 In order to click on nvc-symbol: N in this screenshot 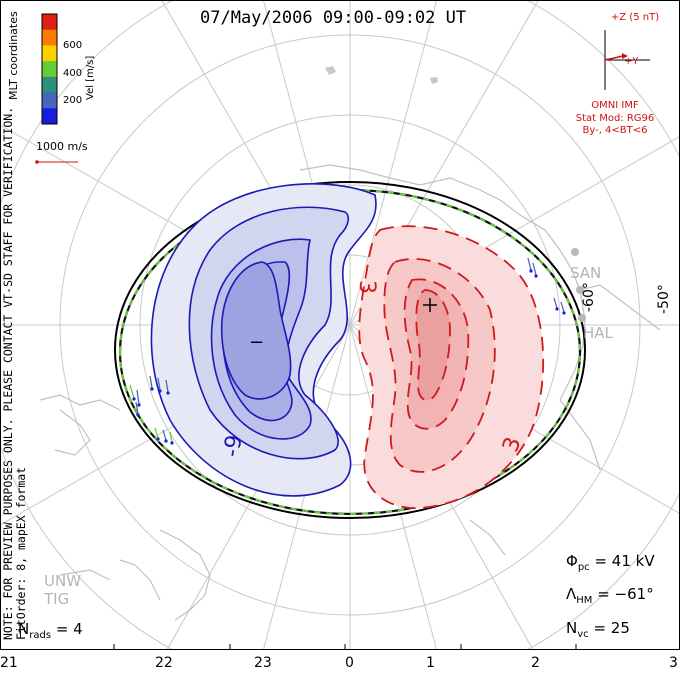, I will do `click(572, 628)`.